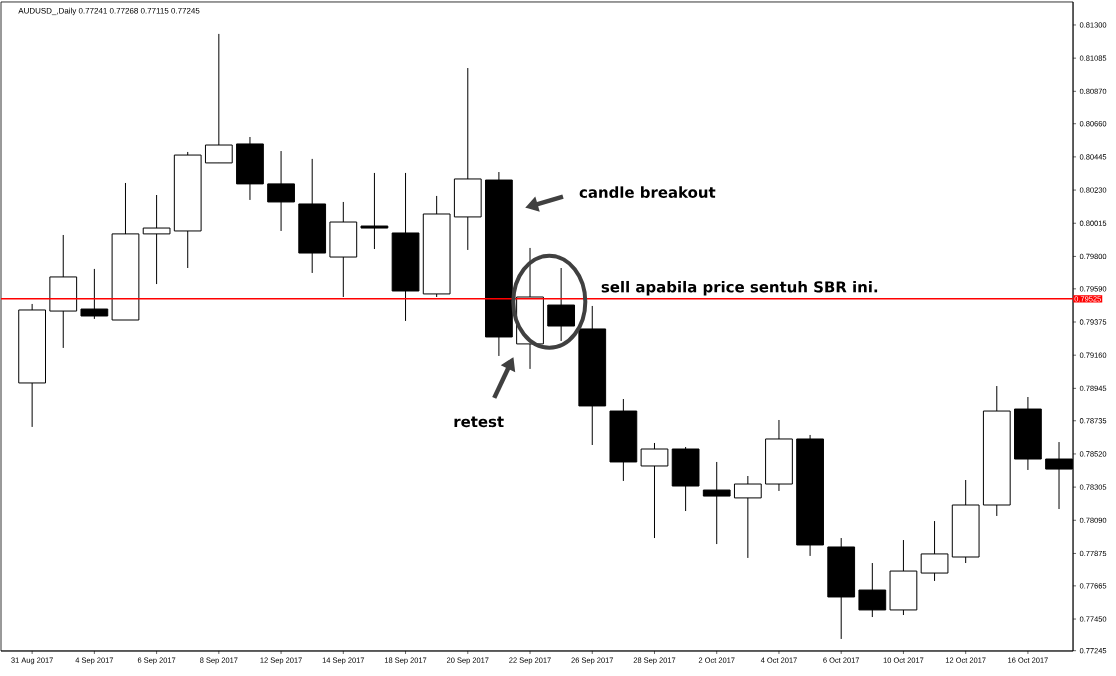 The width and height of the screenshot is (1116, 676). I want to click on annotation: candle breakout, so click(647, 192).